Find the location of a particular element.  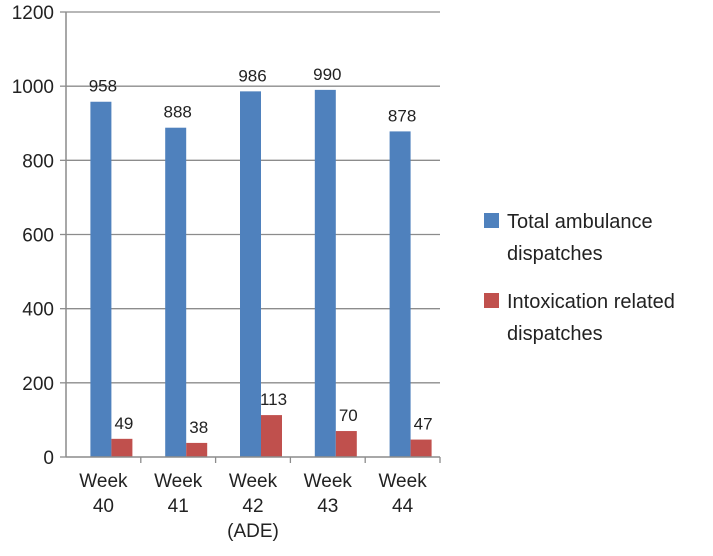

legend-label-1: Total ambulance dispatches is located at coordinates (580, 238).